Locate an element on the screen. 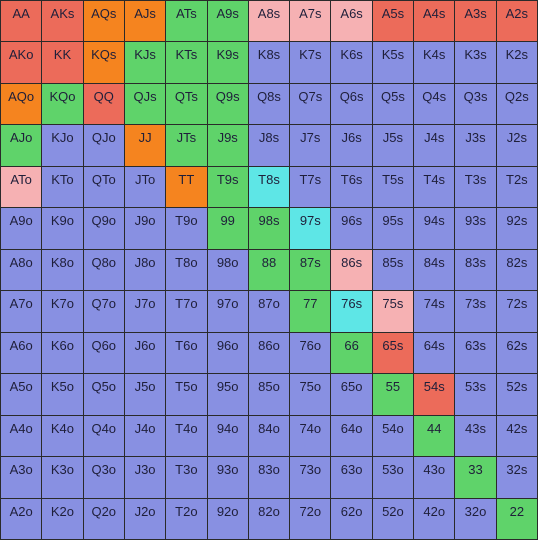  hand-cell: Q9o is located at coordinates (103, 228).